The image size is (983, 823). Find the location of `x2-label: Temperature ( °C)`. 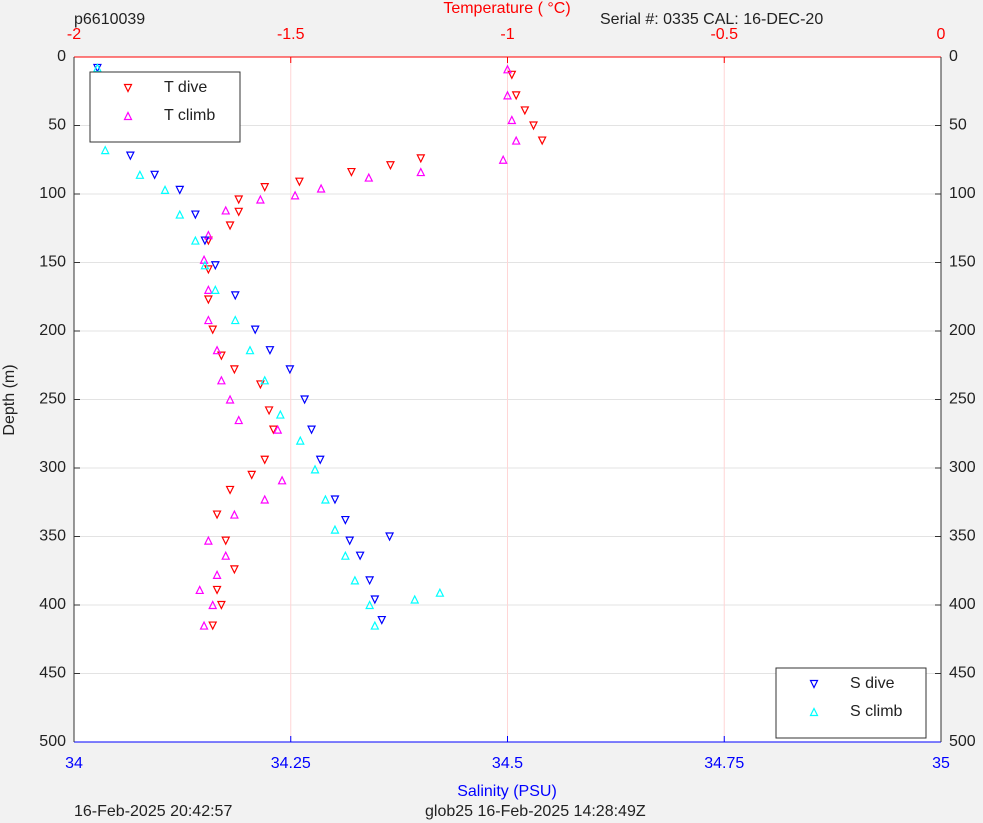

x2-label: Temperature ( °C) is located at coordinates (506, 8).